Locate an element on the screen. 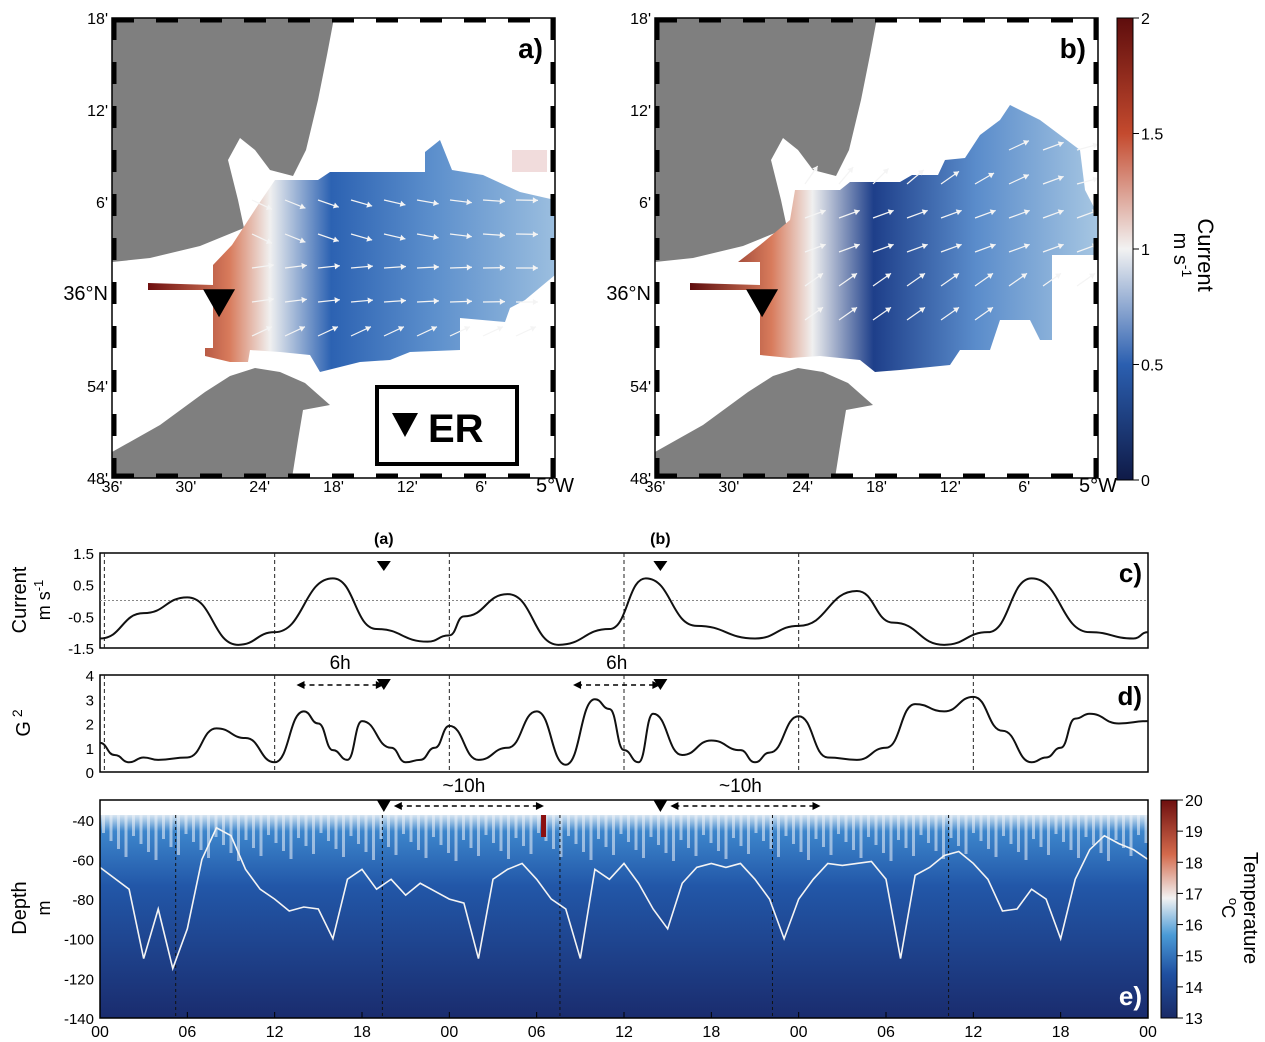 The image size is (1265, 1042). map-a-station-triangle is located at coordinates (219, 303).